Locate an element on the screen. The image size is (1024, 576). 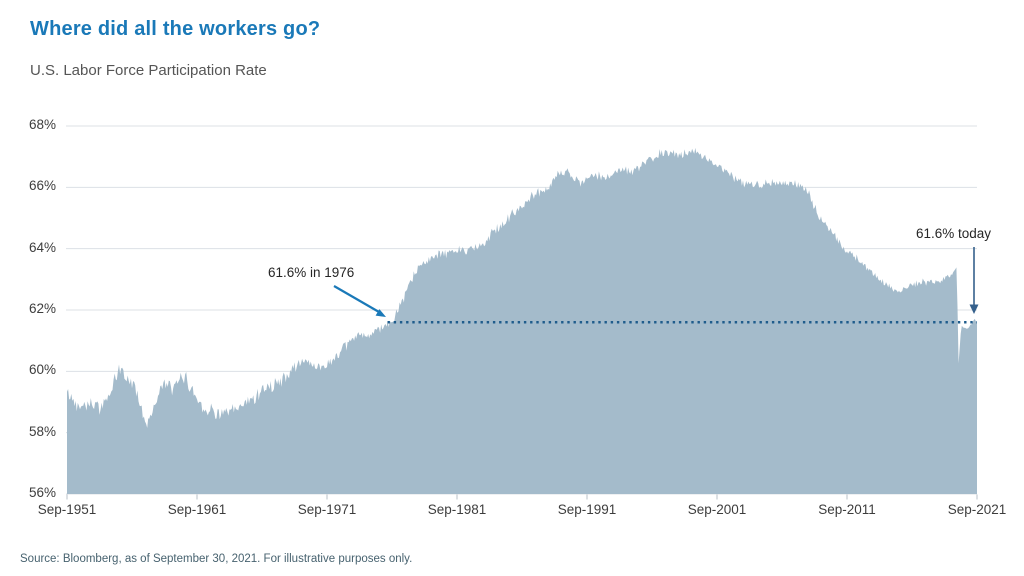
chart-subtitle: U.S. Labor Force Participation Rate is located at coordinates (148, 70).